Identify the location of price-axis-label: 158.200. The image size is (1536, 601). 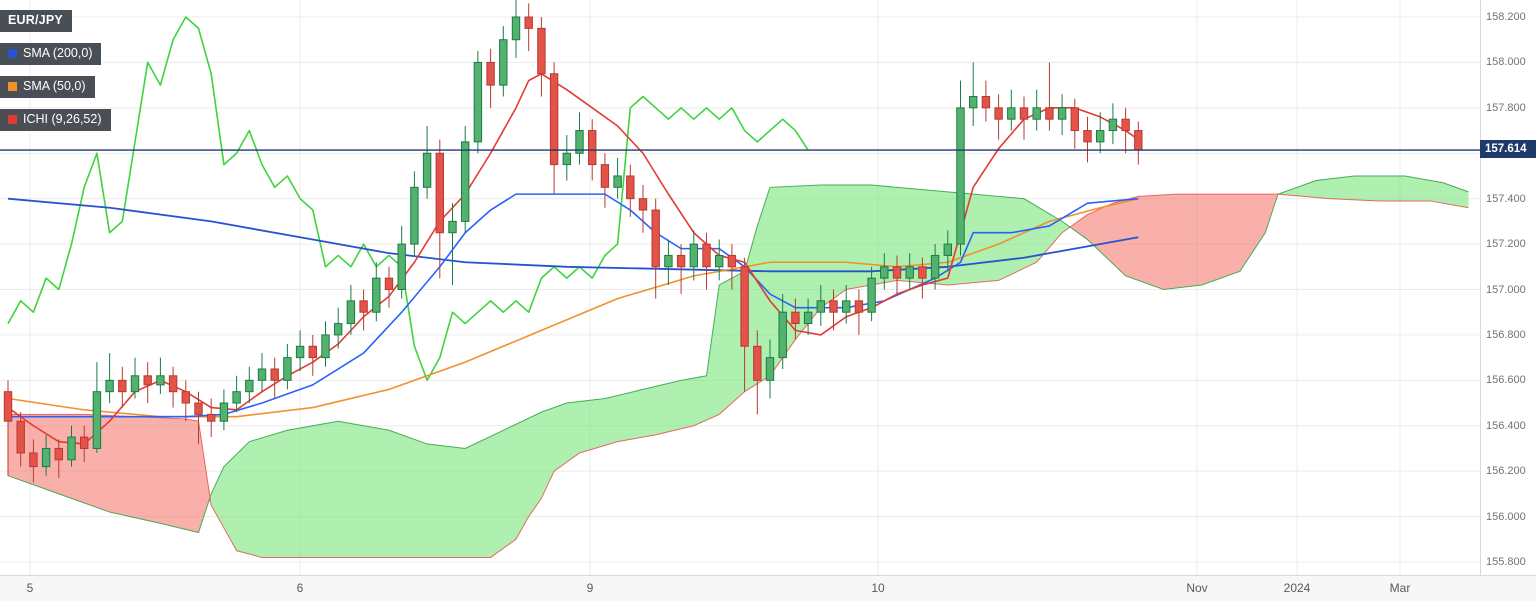
(1506, 17).